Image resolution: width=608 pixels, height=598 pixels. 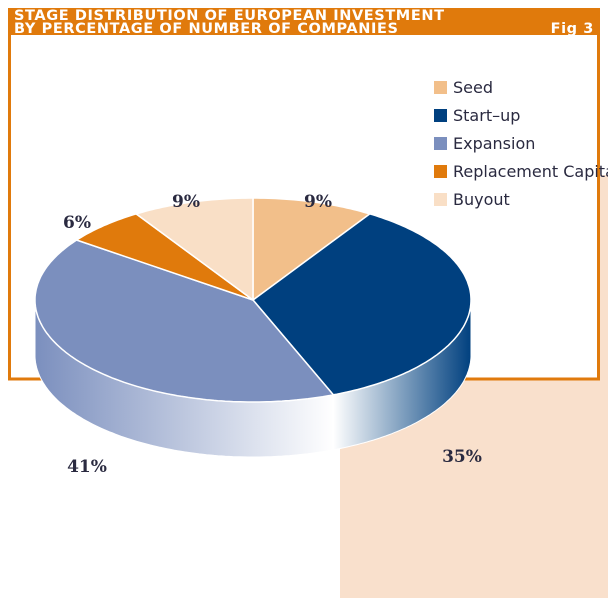 What do you see at coordinates (77, 223) in the screenshot?
I see `data-label: 6%` at bounding box center [77, 223].